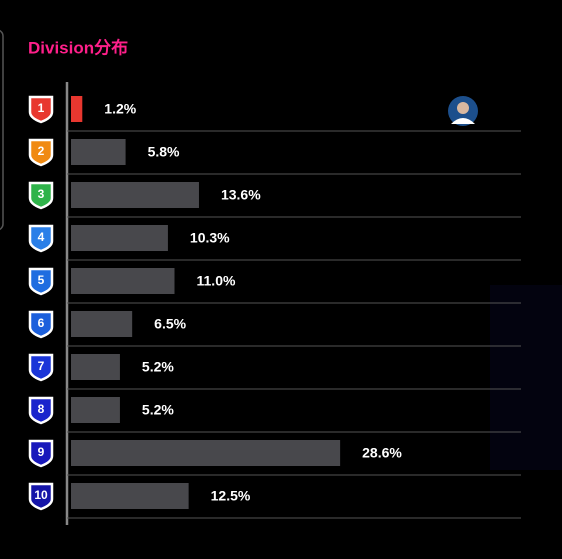 The image size is (562, 559). I want to click on avatar-face, so click(463, 108).